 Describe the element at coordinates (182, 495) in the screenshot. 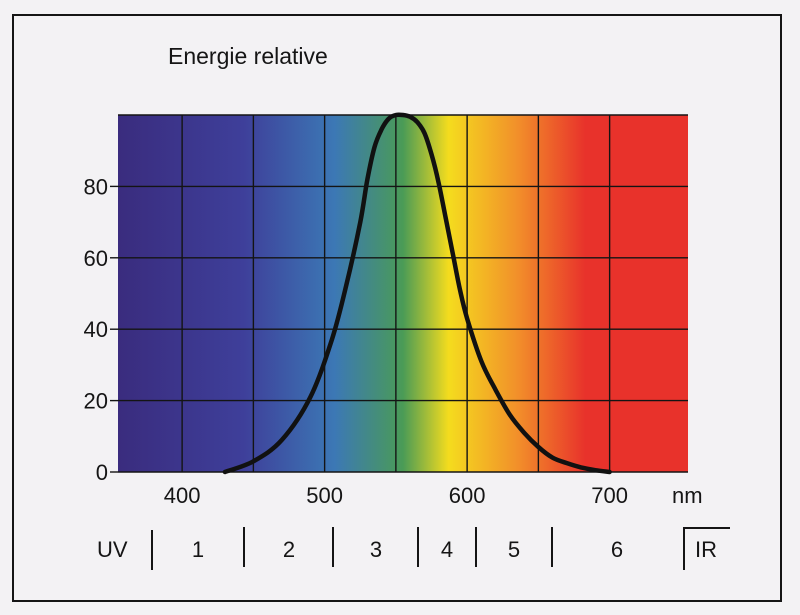

I see `x-tick-label: 400` at that location.